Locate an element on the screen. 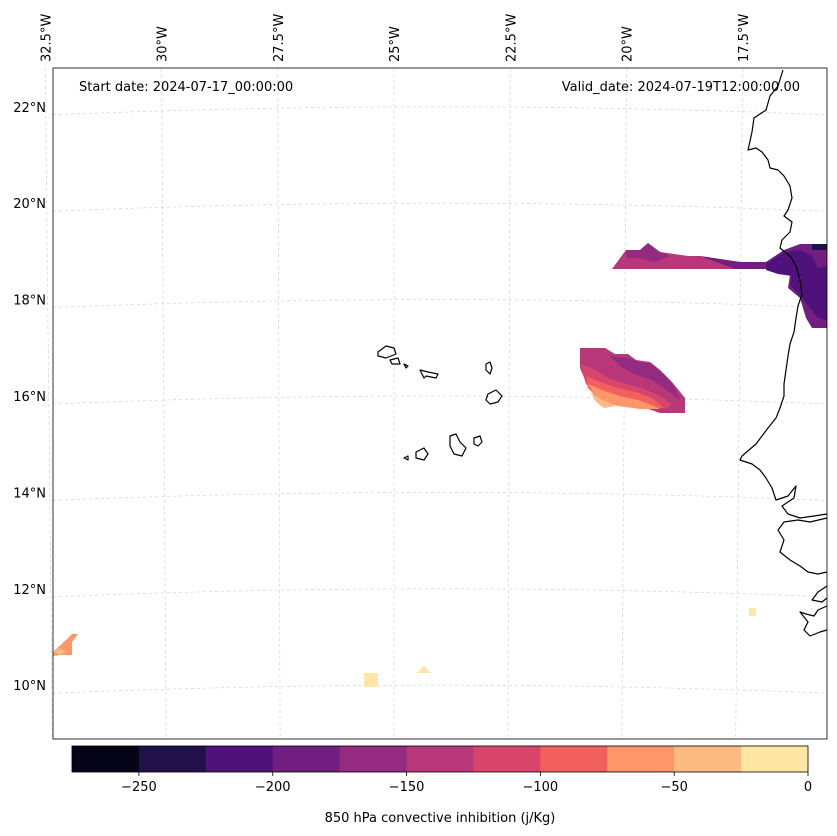  island-brava is located at coordinates (406, 458).